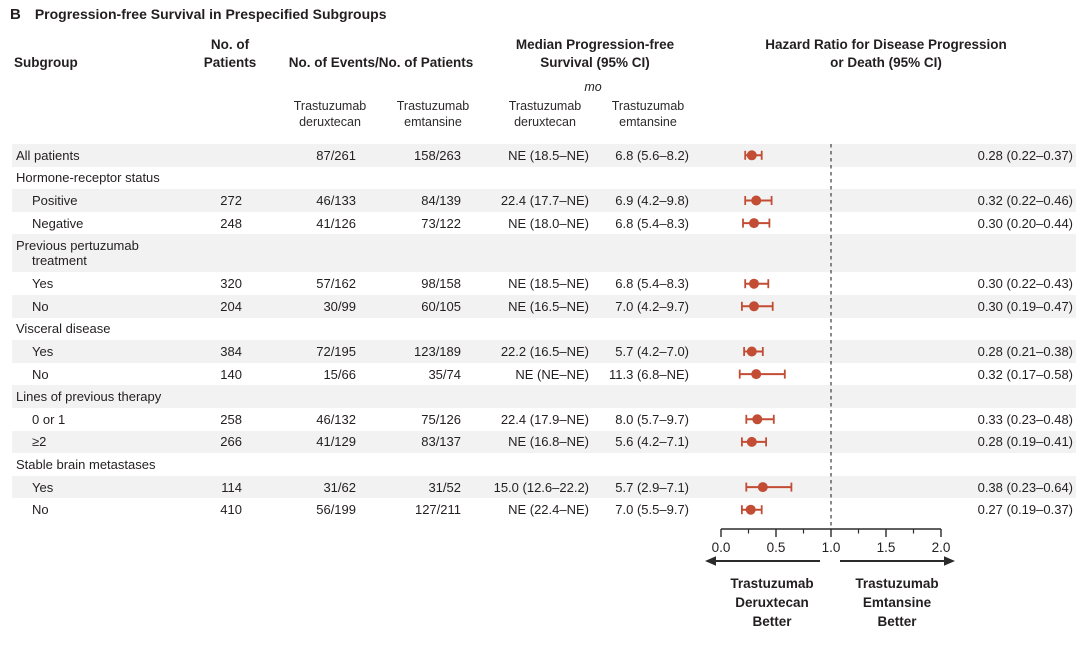 Image resolution: width=1080 pixels, height=650 pixels. What do you see at coordinates (231, 284) in the screenshot?
I see `cell-patients: 320` at bounding box center [231, 284].